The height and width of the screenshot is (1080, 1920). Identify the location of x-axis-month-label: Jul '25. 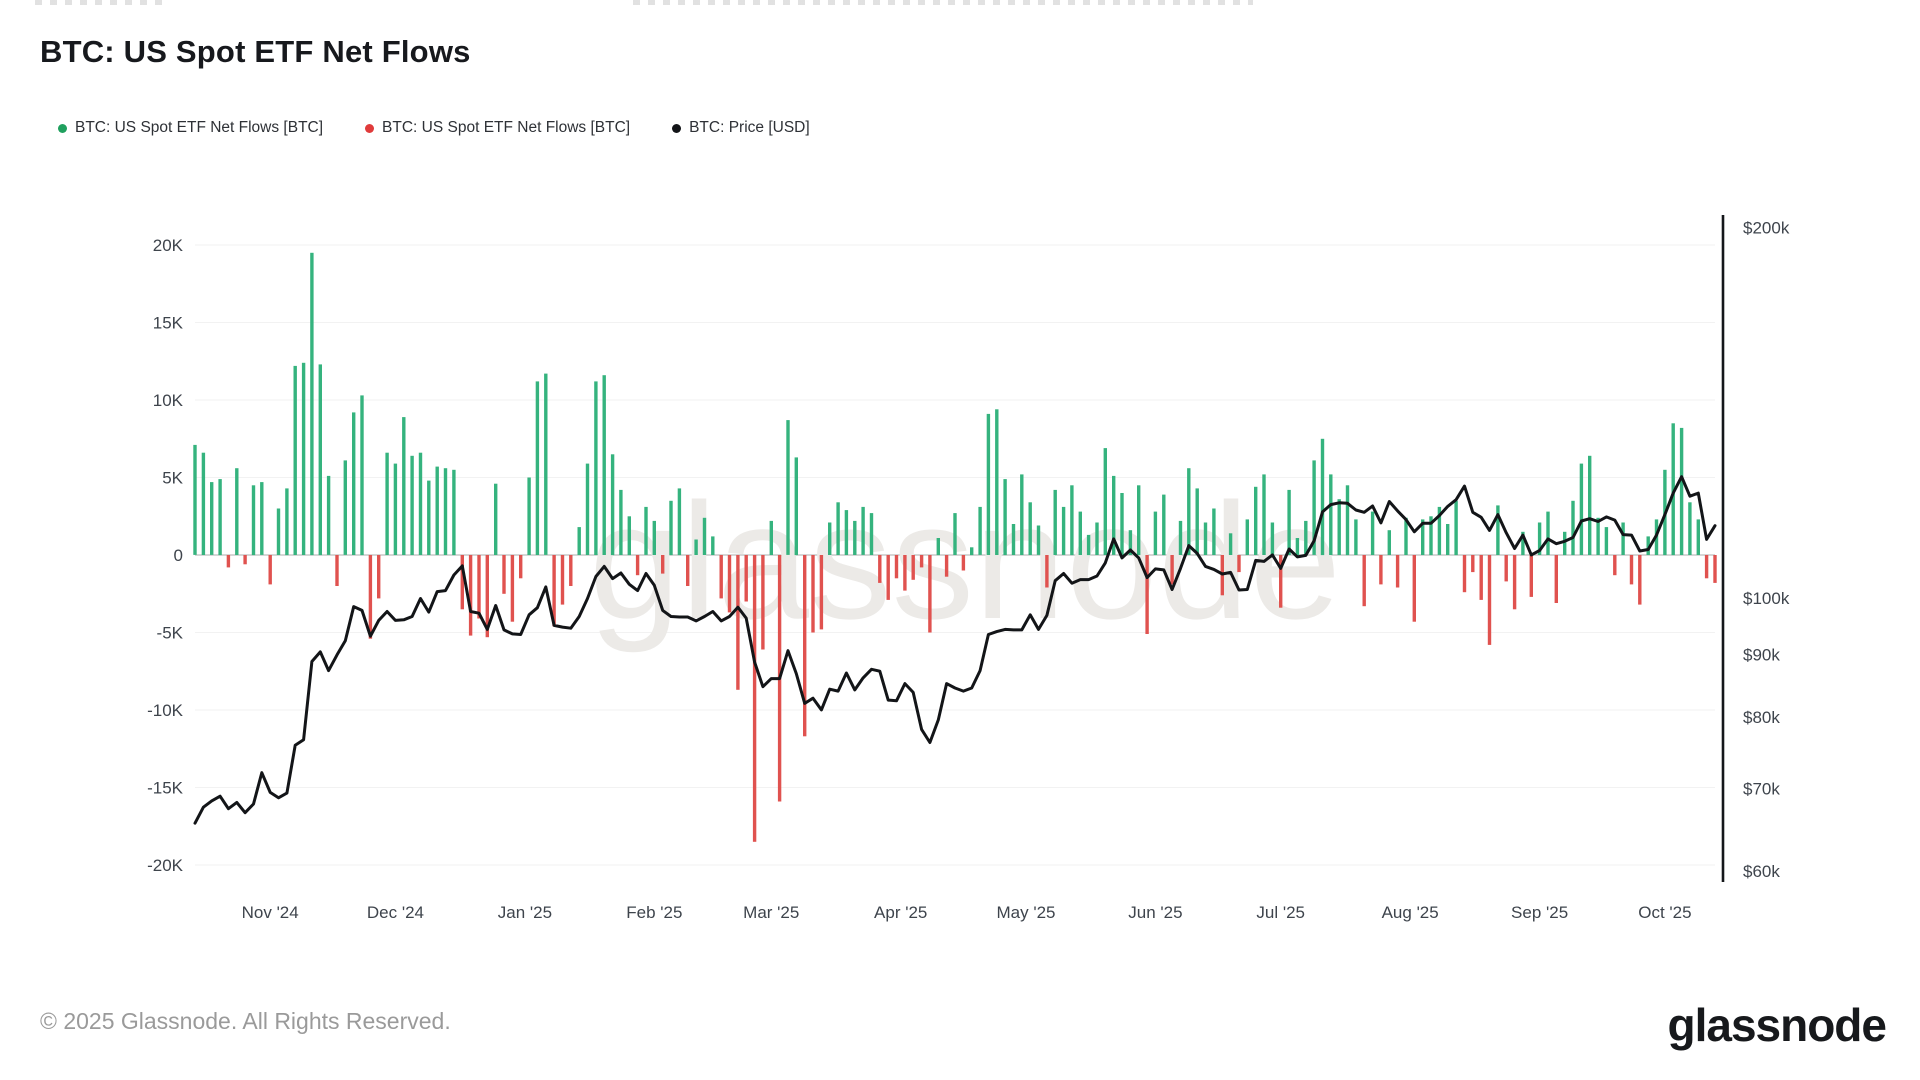
(1280, 912).